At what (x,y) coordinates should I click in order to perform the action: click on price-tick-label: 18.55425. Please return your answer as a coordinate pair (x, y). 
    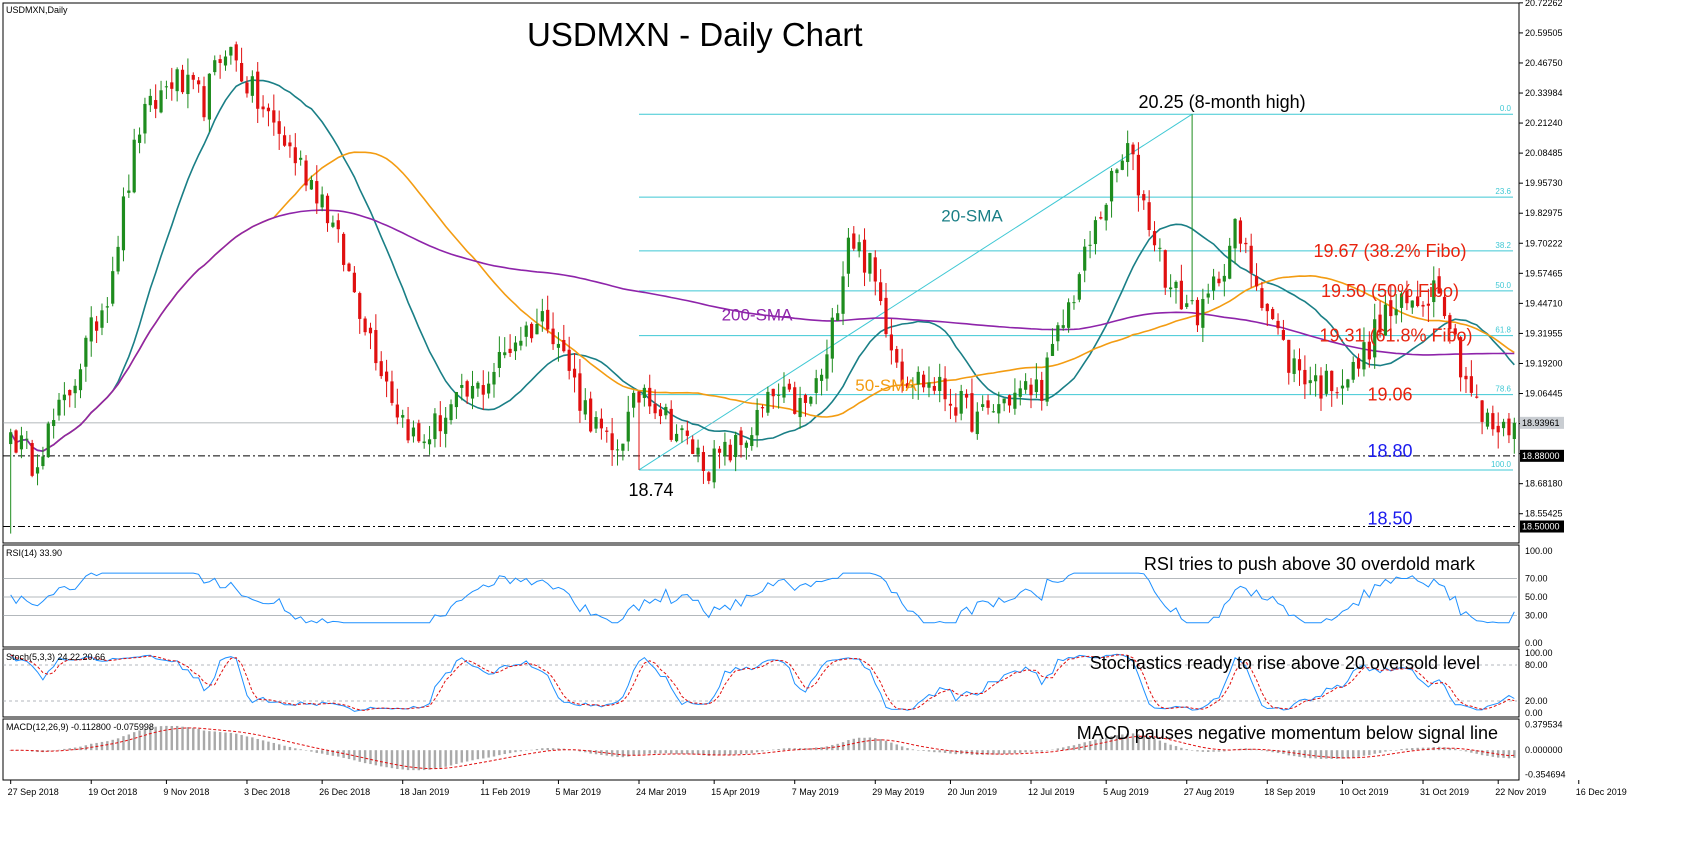
    Looking at the image, I should click on (1544, 514).